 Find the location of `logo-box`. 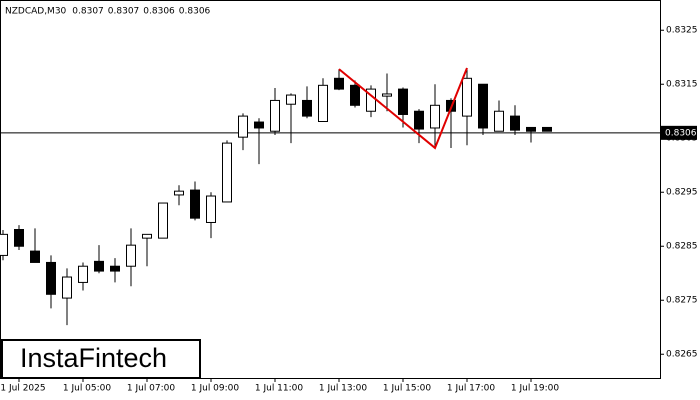

logo-box is located at coordinates (101, 359).